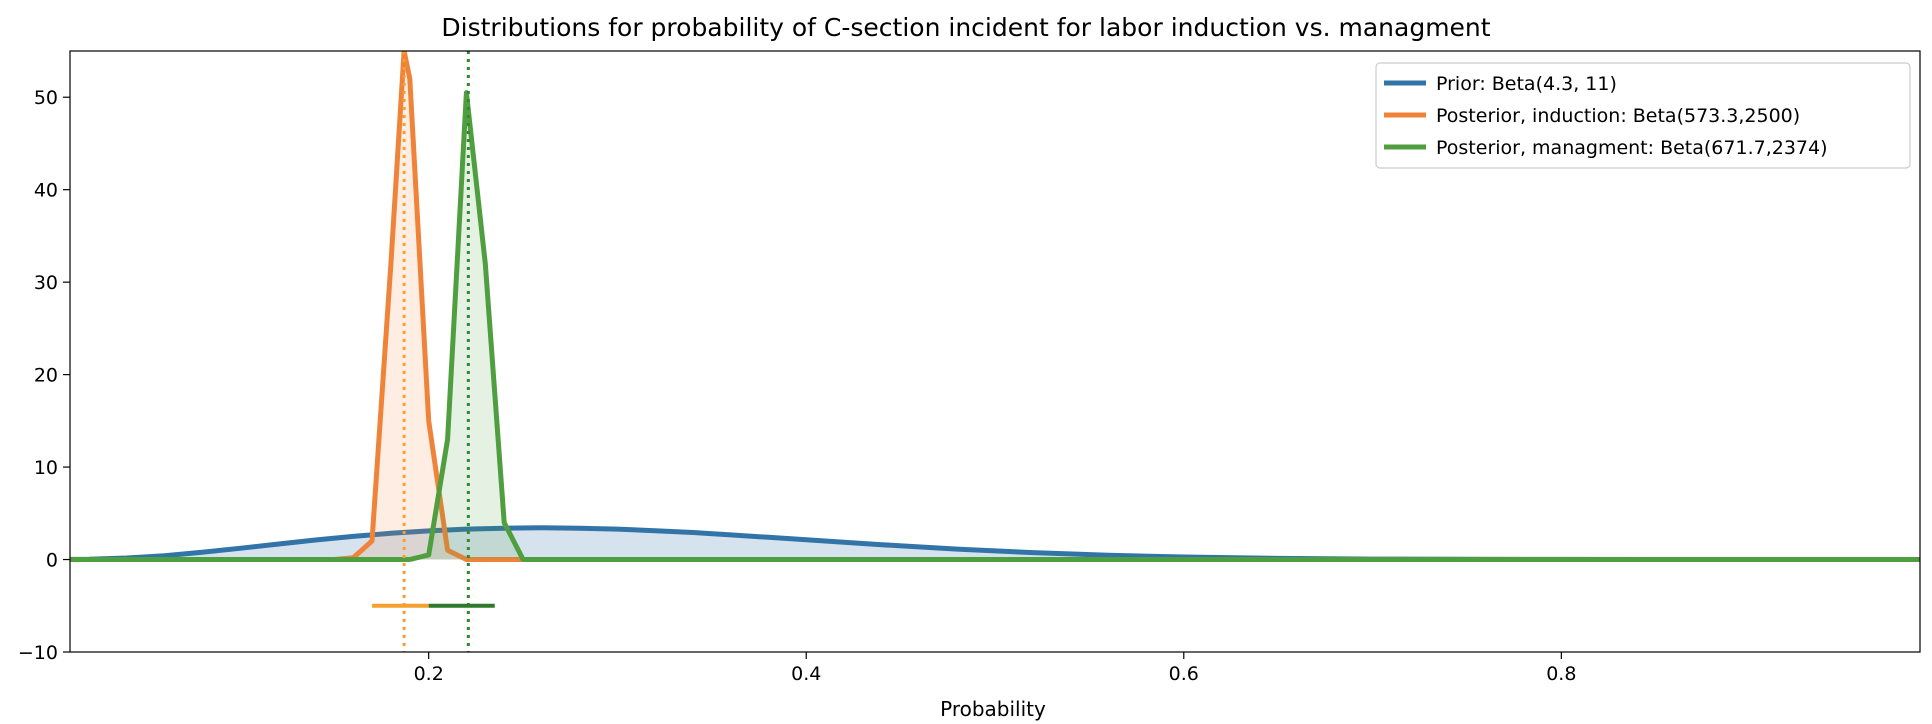 This screenshot has width=1932, height=724. Describe the element at coordinates (1618, 116) in the screenshot. I see `legend-label-1: Posterior, induction: Beta(573.3,2500)` at that location.